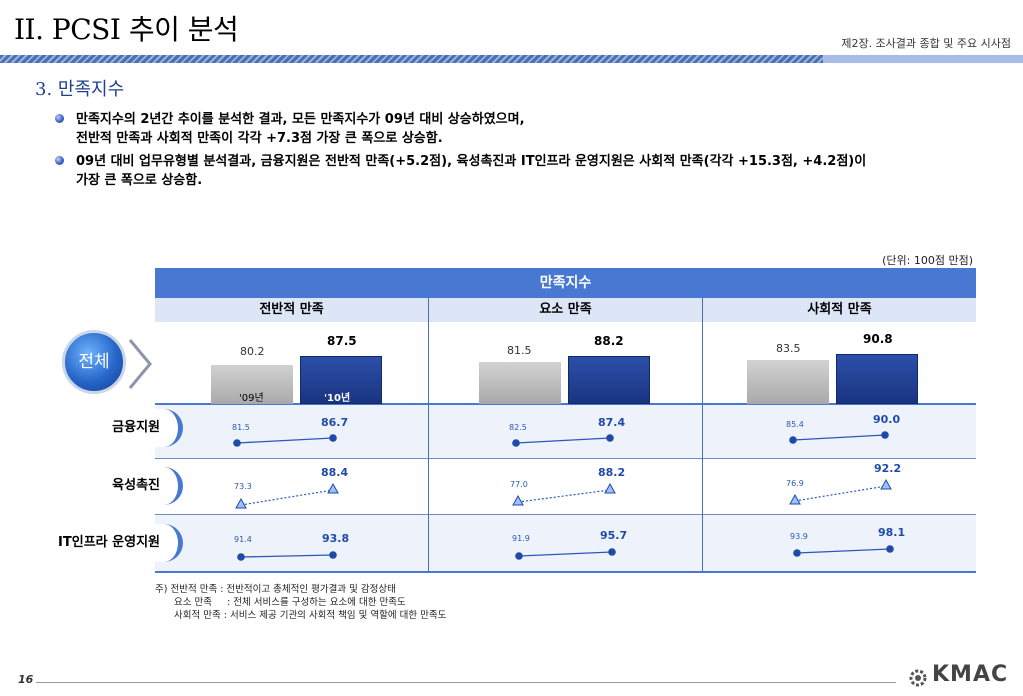 The image size is (1023, 696). Describe the element at coordinates (612, 472) in the screenshot. I see `growth-value-10: 88.2` at that location.